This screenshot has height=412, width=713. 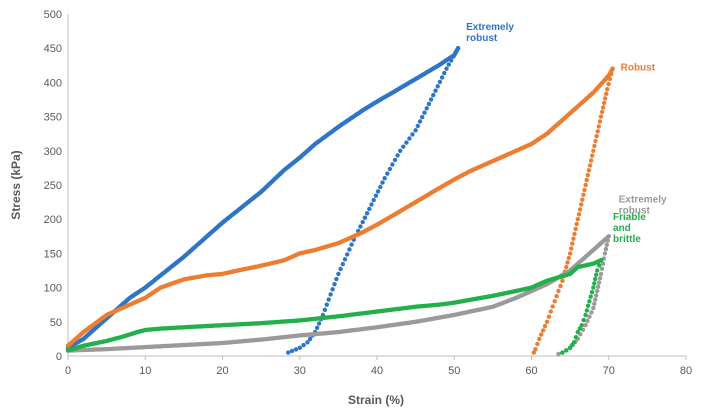 What do you see at coordinates (53, 152) in the screenshot?
I see `y-tick-label: 300` at bounding box center [53, 152].